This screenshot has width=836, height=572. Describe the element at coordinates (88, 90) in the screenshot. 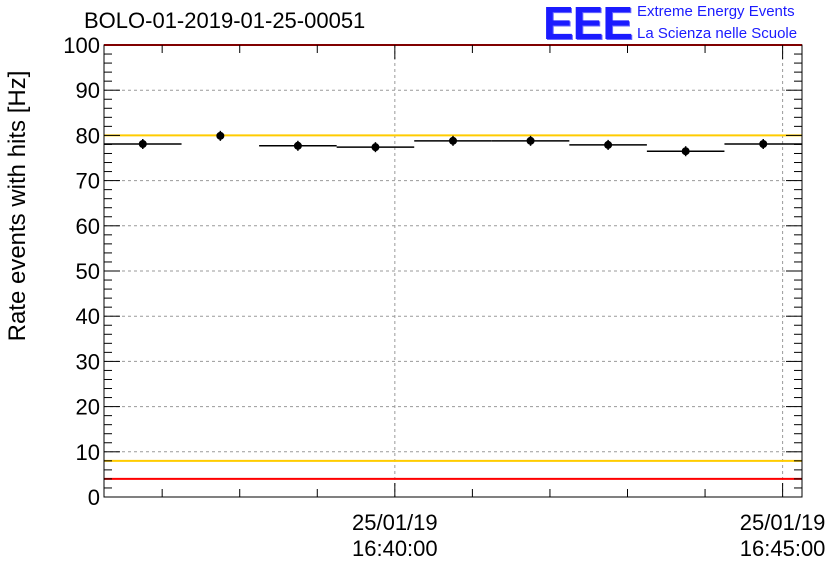

I see `y-tick-label: 90` at that location.